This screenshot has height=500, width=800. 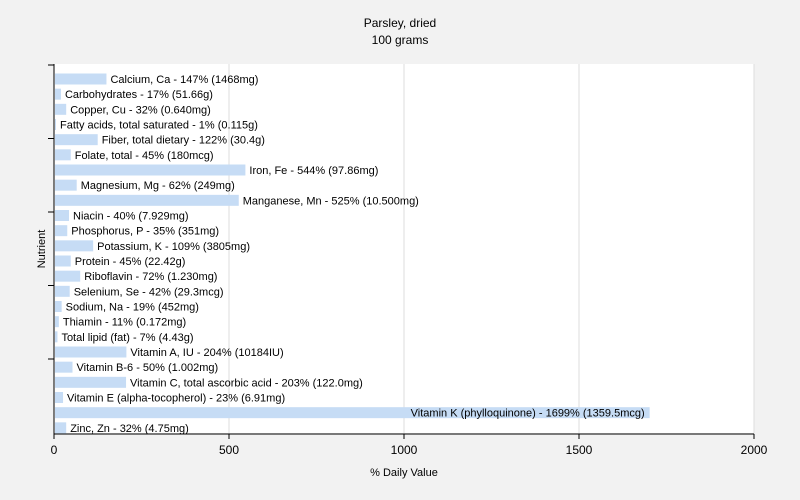 I want to click on bar-data-label: Sodium, Na - 19% (452mg), so click(x=132, y=308).